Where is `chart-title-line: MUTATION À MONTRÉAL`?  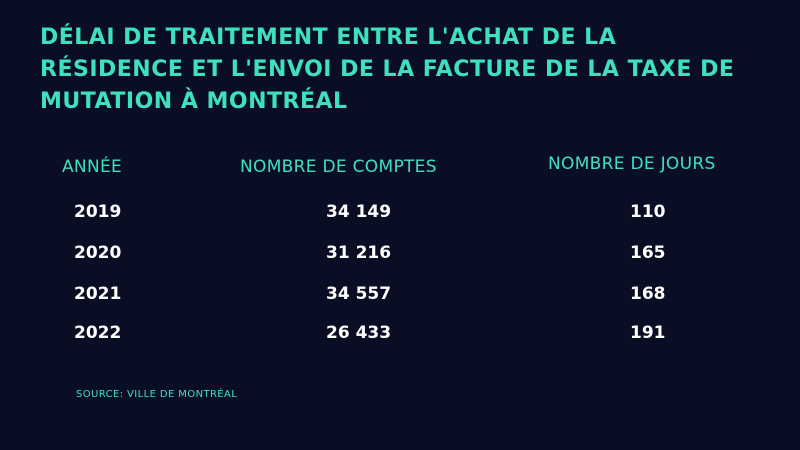
chart-title-line: MUTATION À MONTRÉAL is located at coordinates (194, 101).